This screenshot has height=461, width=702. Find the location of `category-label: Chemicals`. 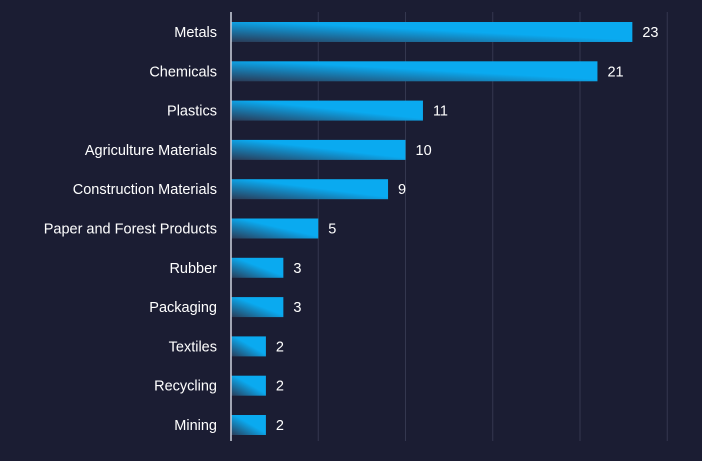

category-label: Chemicals is located at coordinates (183, 72).